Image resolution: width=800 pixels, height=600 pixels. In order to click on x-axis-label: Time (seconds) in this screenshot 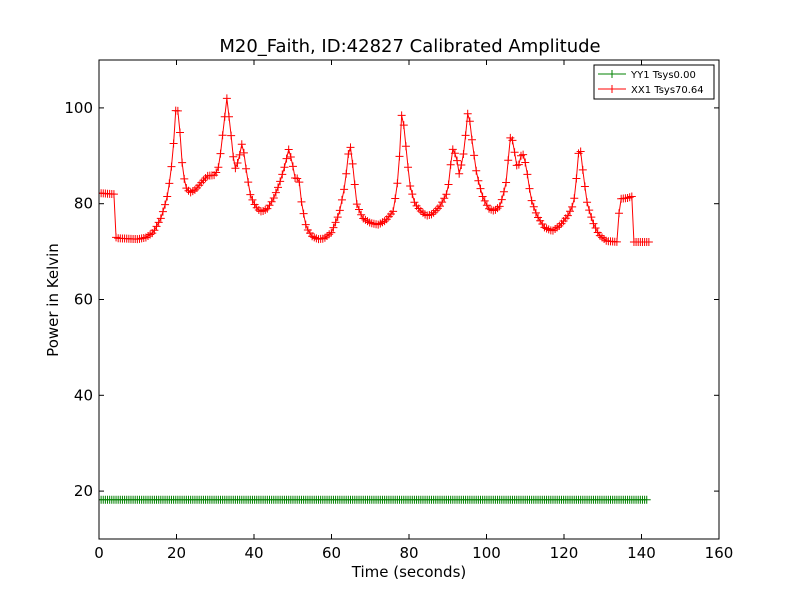, I will do `click(409, 572)`.